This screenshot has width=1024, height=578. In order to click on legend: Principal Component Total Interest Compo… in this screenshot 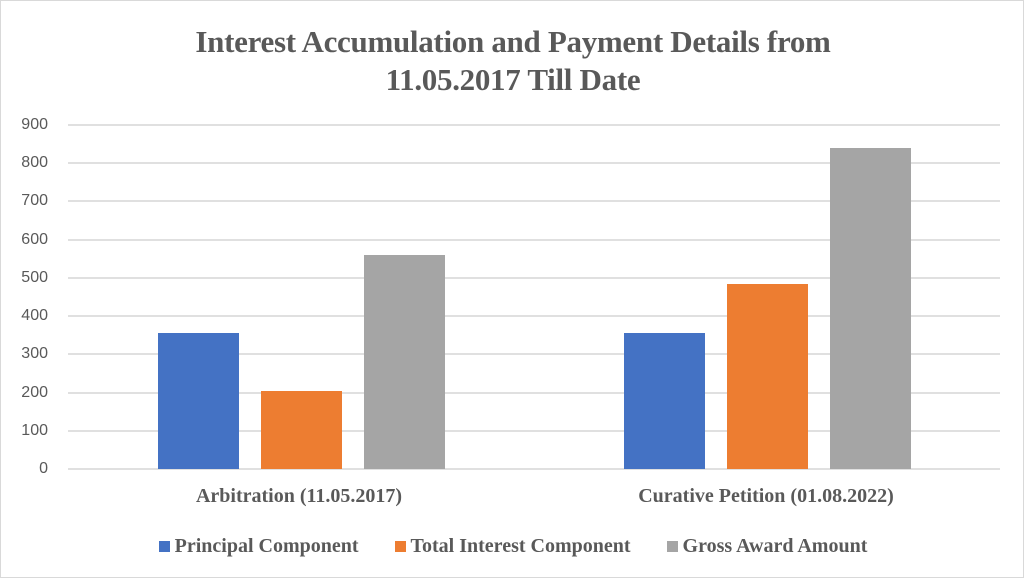, I will do `click(512, 546)`.